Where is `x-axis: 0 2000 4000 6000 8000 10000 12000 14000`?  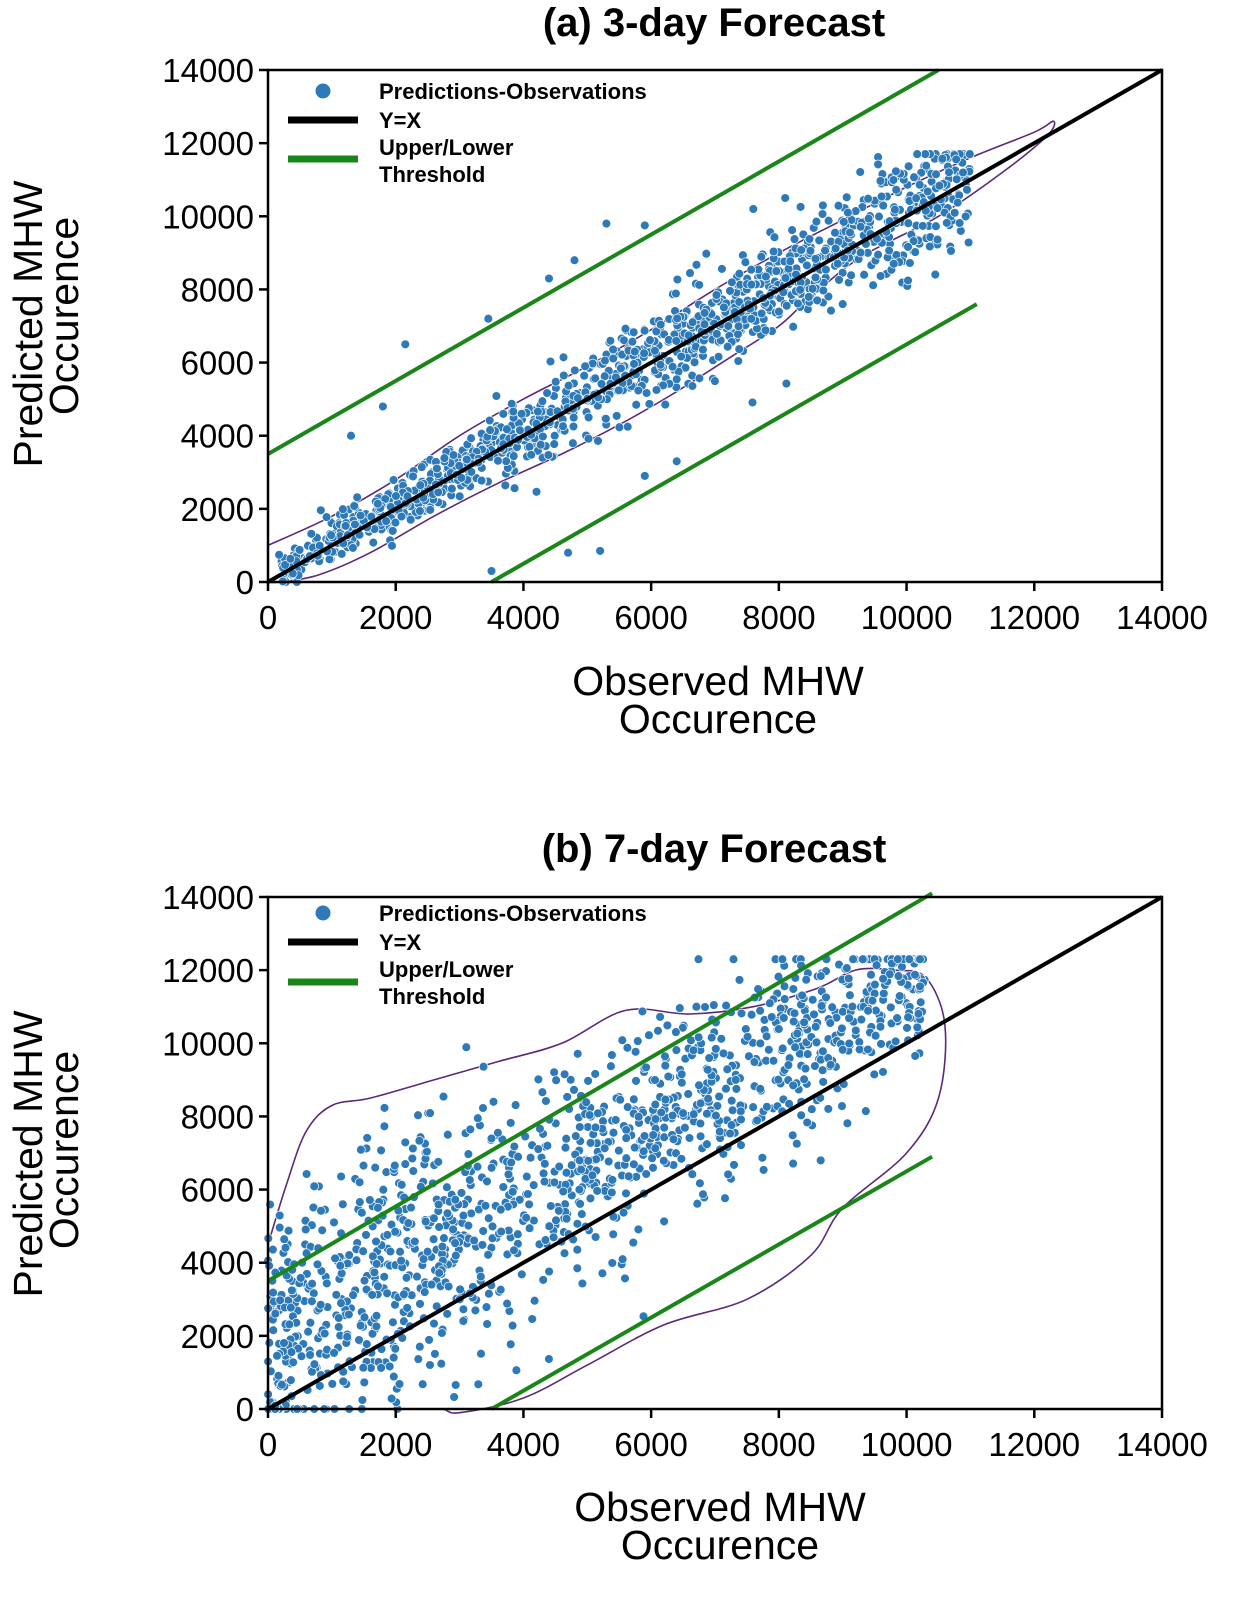
x-axis: 0 2000 4000 6000 8000 10000 12000 14000 is located at coordinates (733, 1436).